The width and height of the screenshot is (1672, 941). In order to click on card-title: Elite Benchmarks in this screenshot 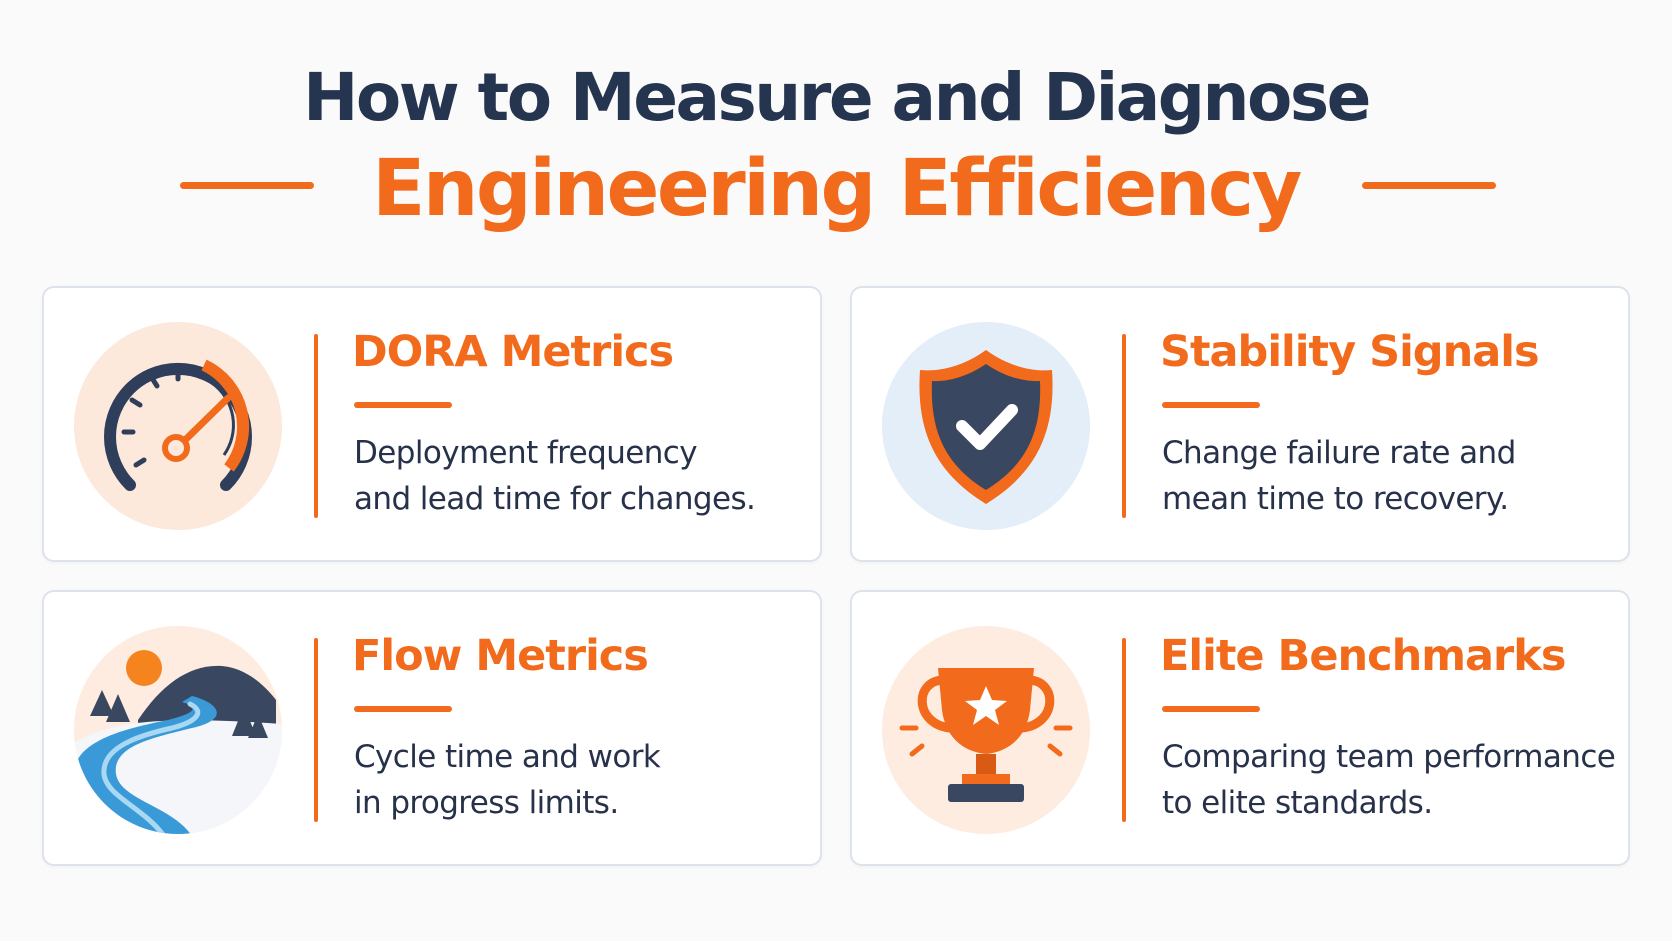, I will do `click(1363, 656)`.